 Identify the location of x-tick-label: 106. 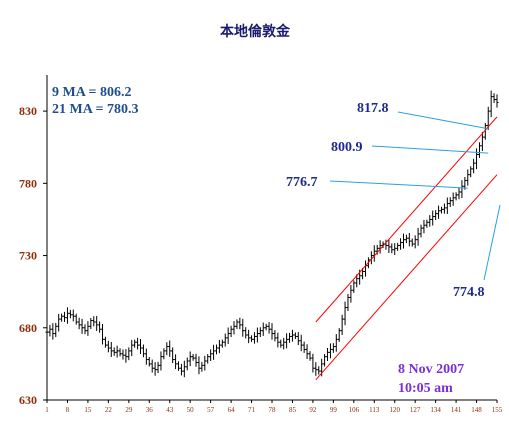
(354, 410).